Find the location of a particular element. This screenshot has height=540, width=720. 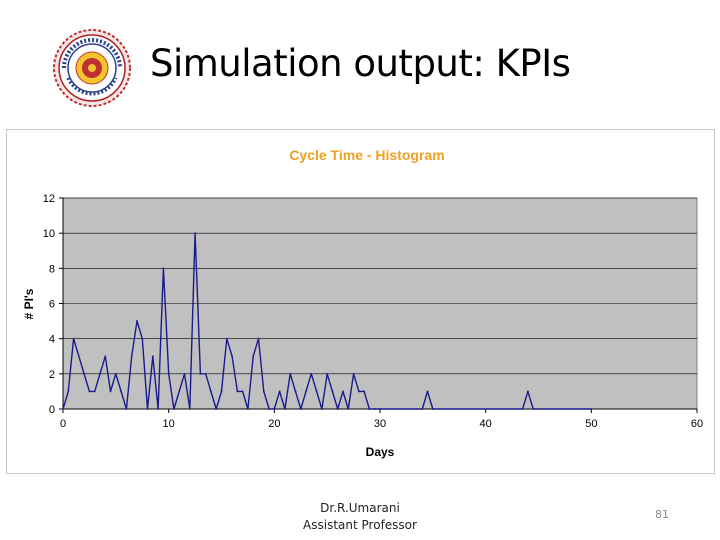

y-tick-label: 10 is located at coordinates (49, 234).